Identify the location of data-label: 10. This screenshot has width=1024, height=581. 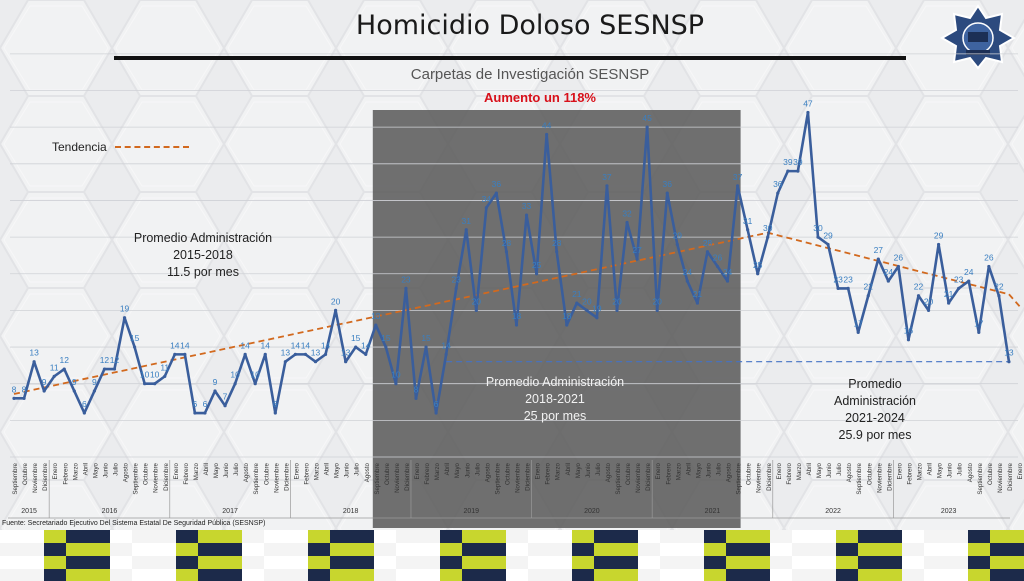
(145, 375).